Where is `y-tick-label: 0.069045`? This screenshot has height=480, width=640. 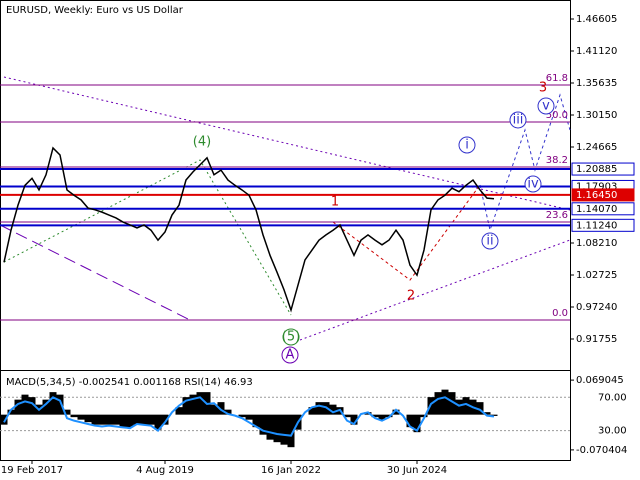
y-tick-label: 0.069045 is located at coordinates (600, 380).